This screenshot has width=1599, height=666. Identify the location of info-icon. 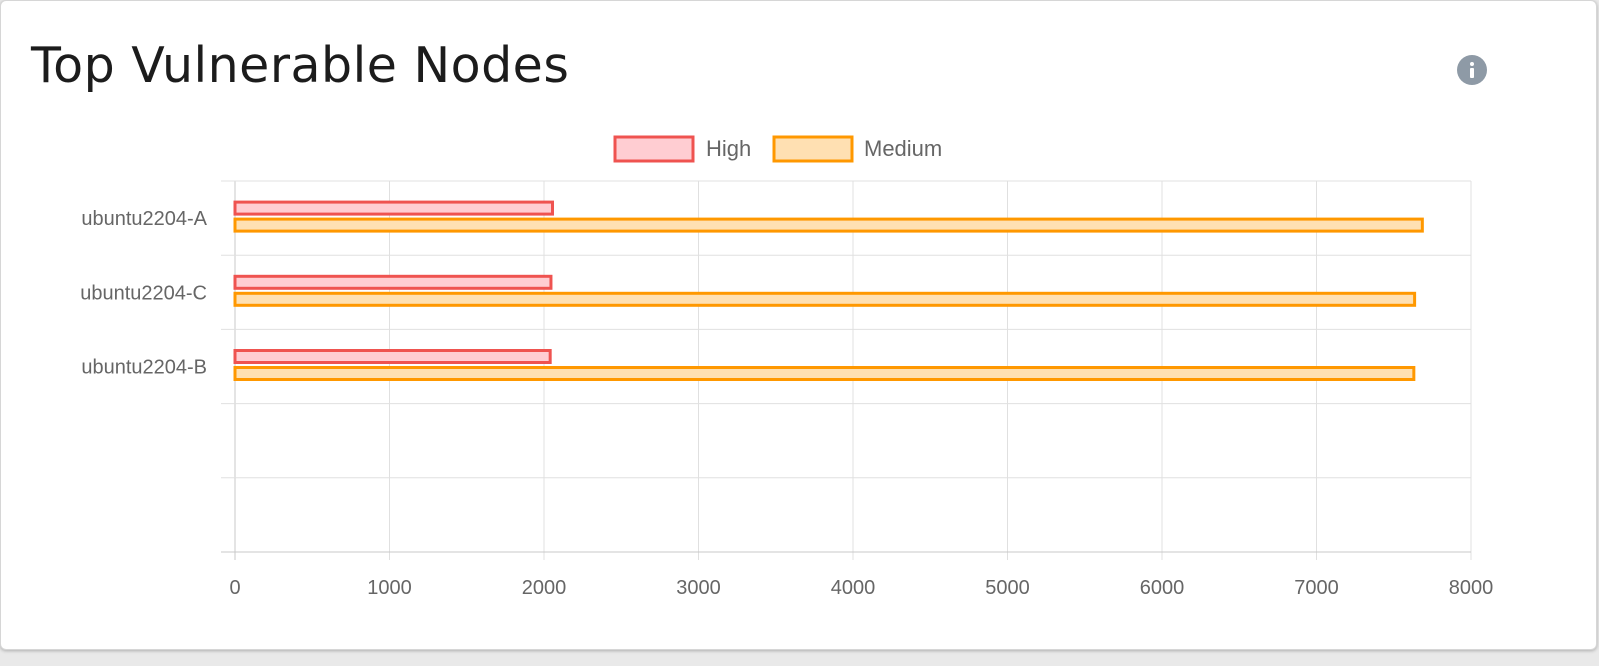
(1472, 70).